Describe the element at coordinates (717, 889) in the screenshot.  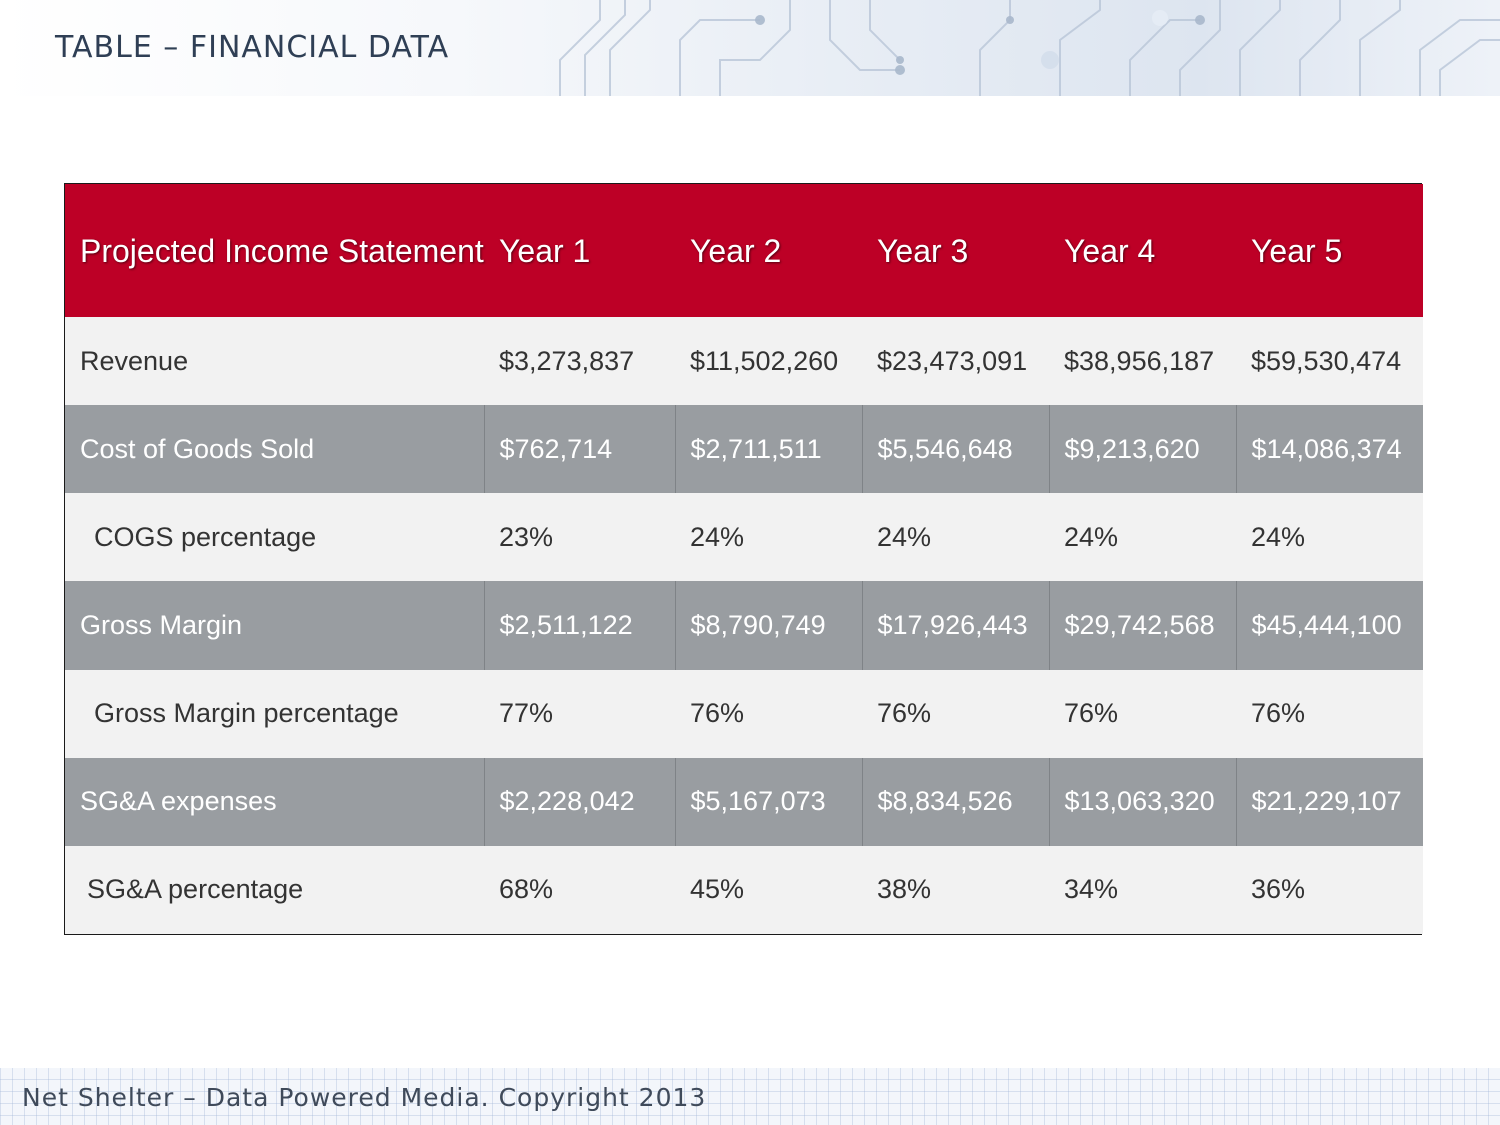
I see `table-cell: 45%` at that location.